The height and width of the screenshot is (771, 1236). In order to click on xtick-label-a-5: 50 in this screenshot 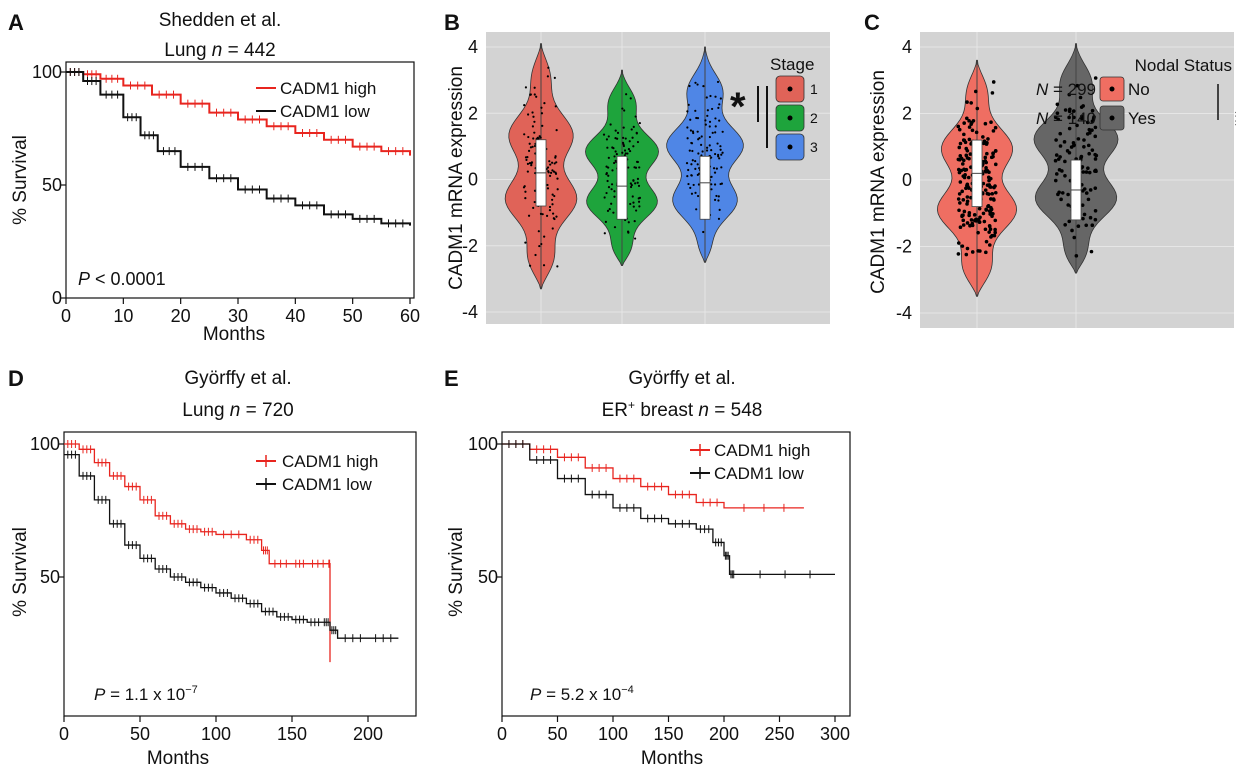, I will do `click(353, 316)`.